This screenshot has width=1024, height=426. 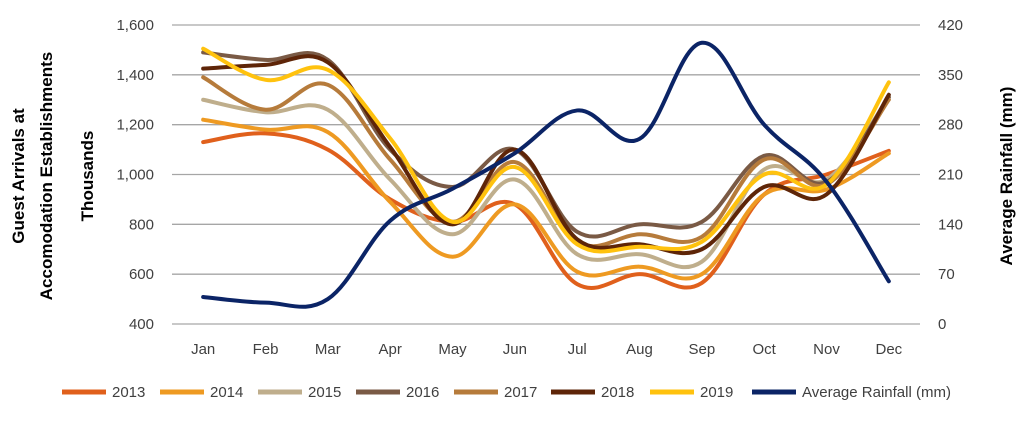 I want to click on legend-label-2015: 2015, so click(x=324, y=392).